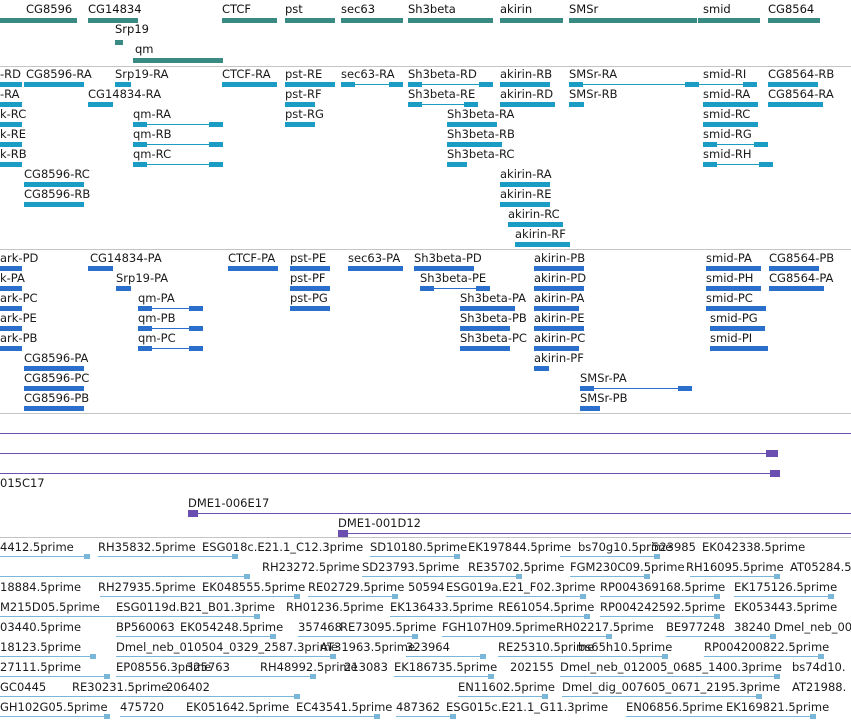 This screenshot has width=851, height=722. What do you see at coordinates (775, 473) in the screenshot?
I see `clone-arrow` at bounding box center [775, 473].